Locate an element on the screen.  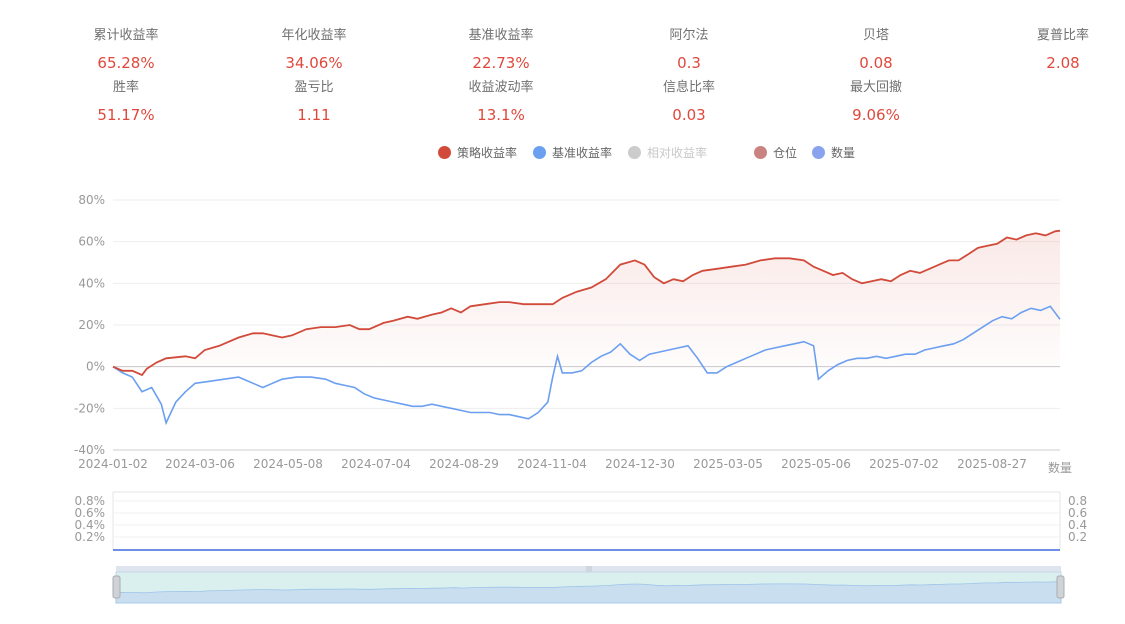
zoom-preview-line is located at coordinates (588, 592).